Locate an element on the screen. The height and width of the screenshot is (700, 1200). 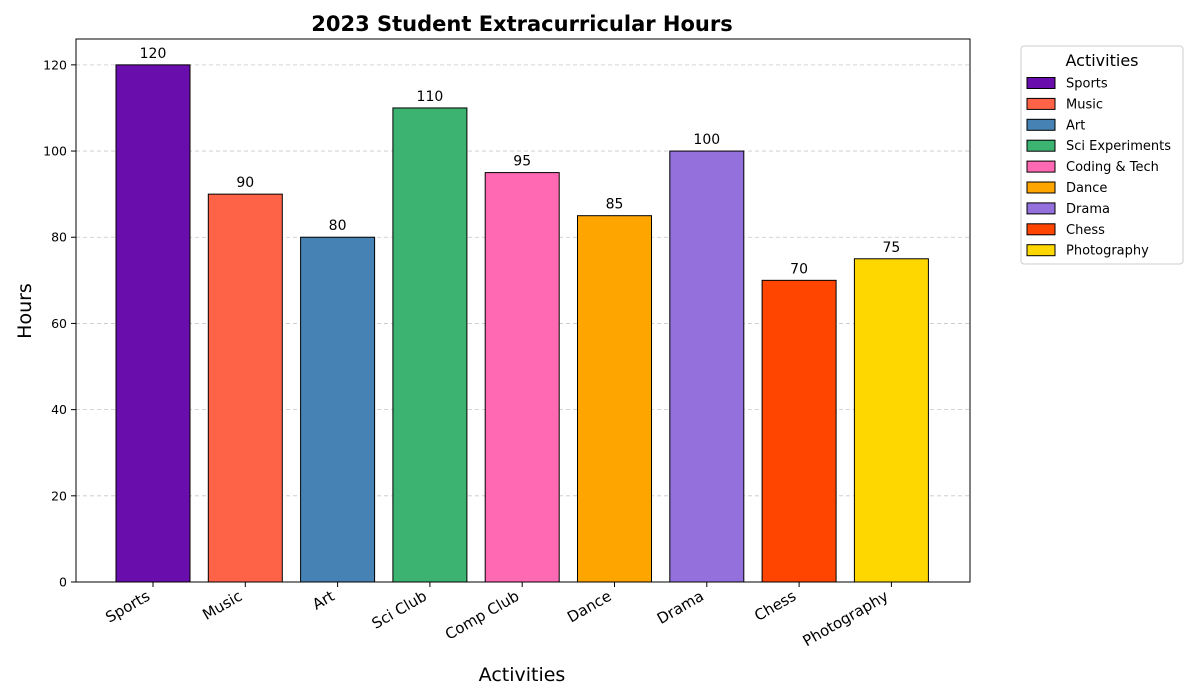
legend-entry-label: Sports is located at coordinates (1087, 84).